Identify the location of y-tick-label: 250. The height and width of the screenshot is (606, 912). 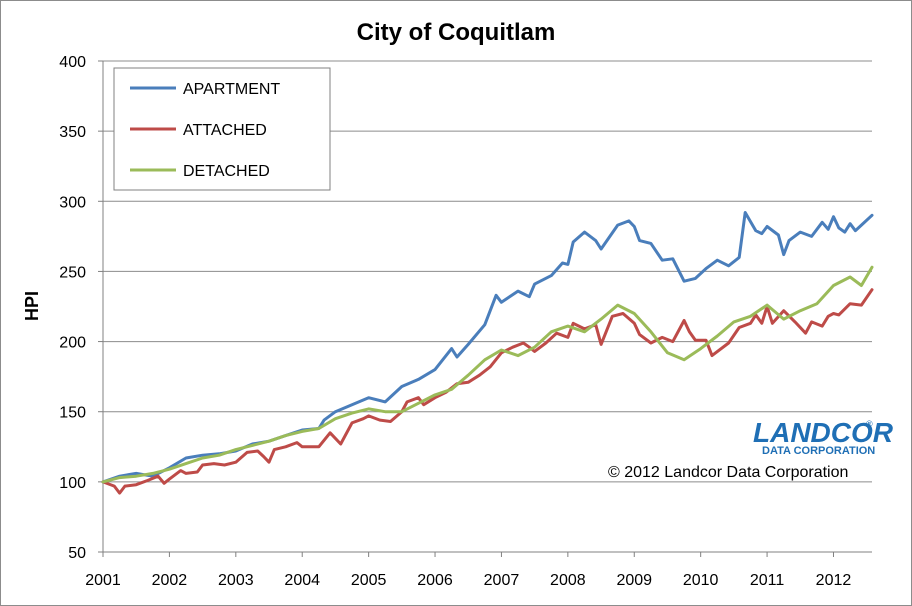
(72, 272).